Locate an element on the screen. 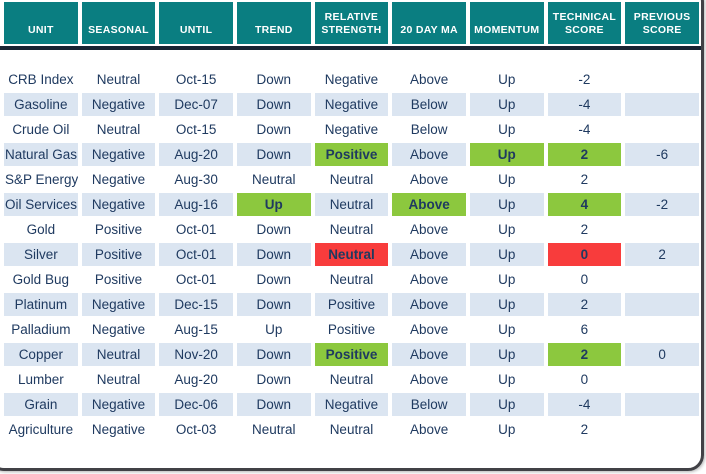  cell-until: Aug-16 is located at coordinates (196, 204).